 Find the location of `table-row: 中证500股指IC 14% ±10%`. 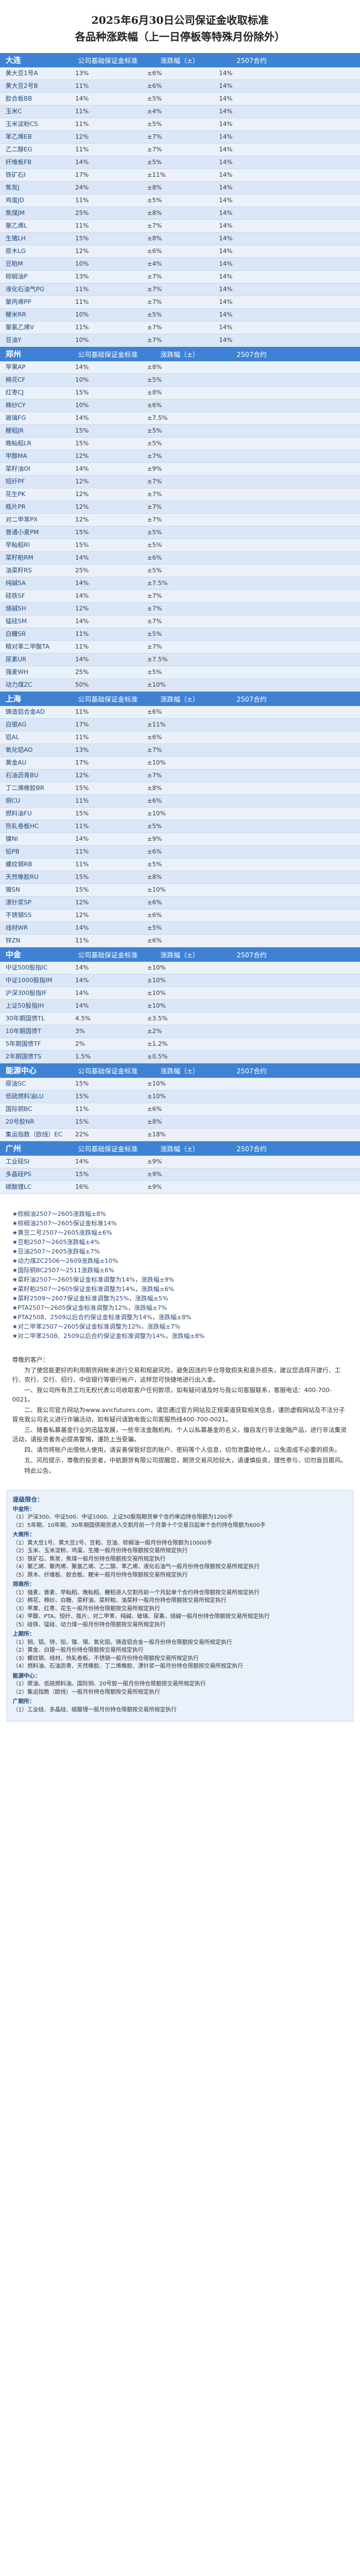

table-row: 中证500股指IC 14% ±10% is located at coordinates (180, 968).